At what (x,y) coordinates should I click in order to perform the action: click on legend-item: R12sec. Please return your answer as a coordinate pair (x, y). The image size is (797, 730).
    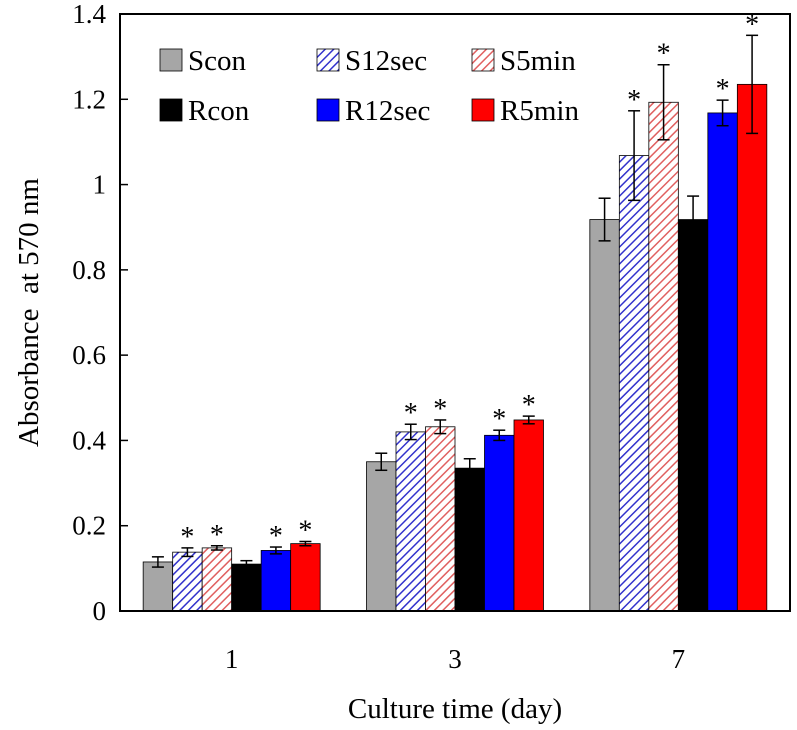
    Looking at the image, I should click on (373, 111).